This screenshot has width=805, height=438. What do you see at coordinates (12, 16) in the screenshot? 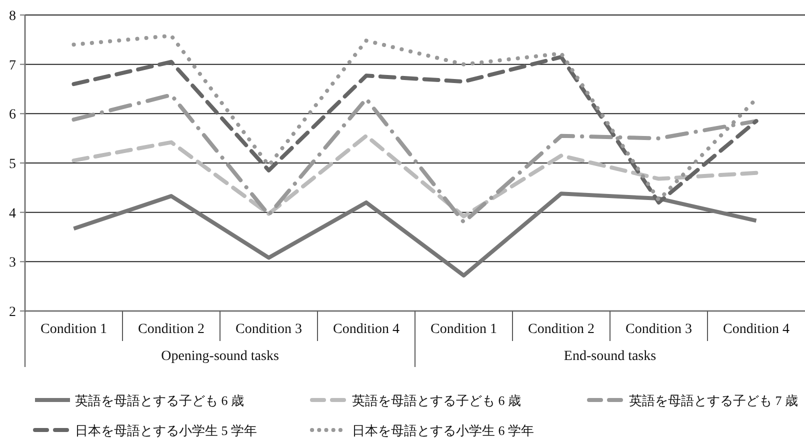
I see `y-tick-label: 8` at bounding box center [12, 16].